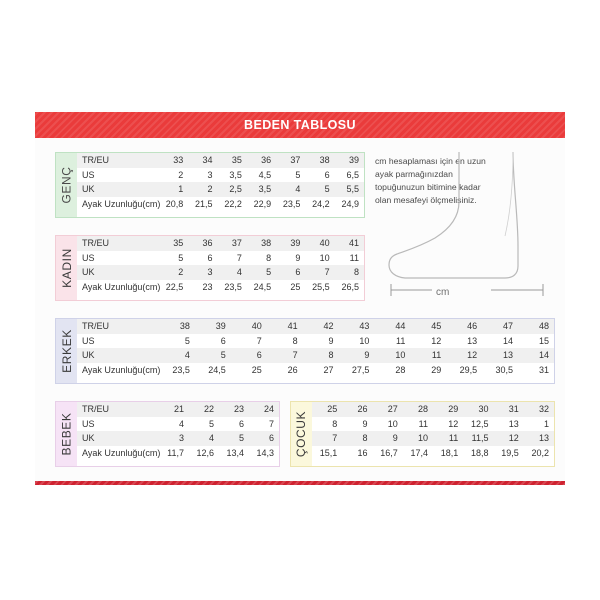  What do you see at coordinates (467, 290) in the screenshot?
I see `dimension-line` at bounding box center [467, 290].